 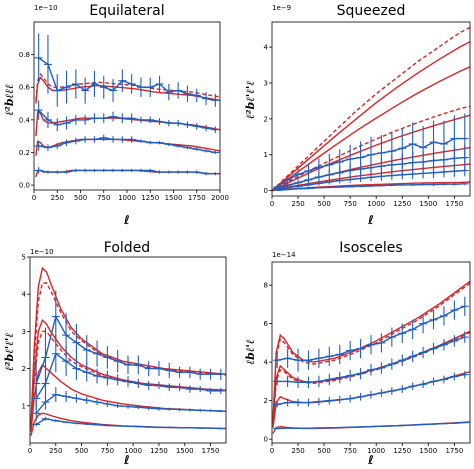 I want to click on y-tick-label: 6, so click(x=266, y=324).